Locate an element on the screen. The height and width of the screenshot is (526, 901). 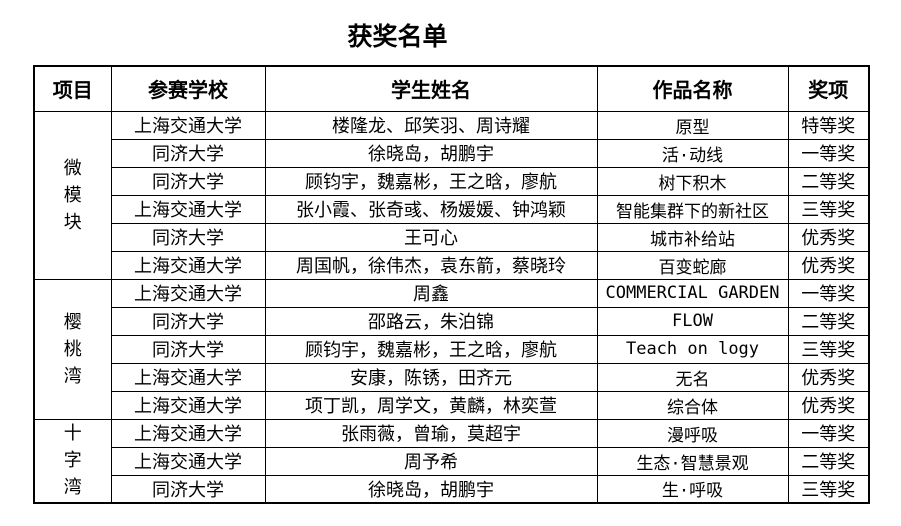
students-cell: 周国帆，徐伟杰，袁东箭，蔡晓玲 is located at coordinates (431, 265).